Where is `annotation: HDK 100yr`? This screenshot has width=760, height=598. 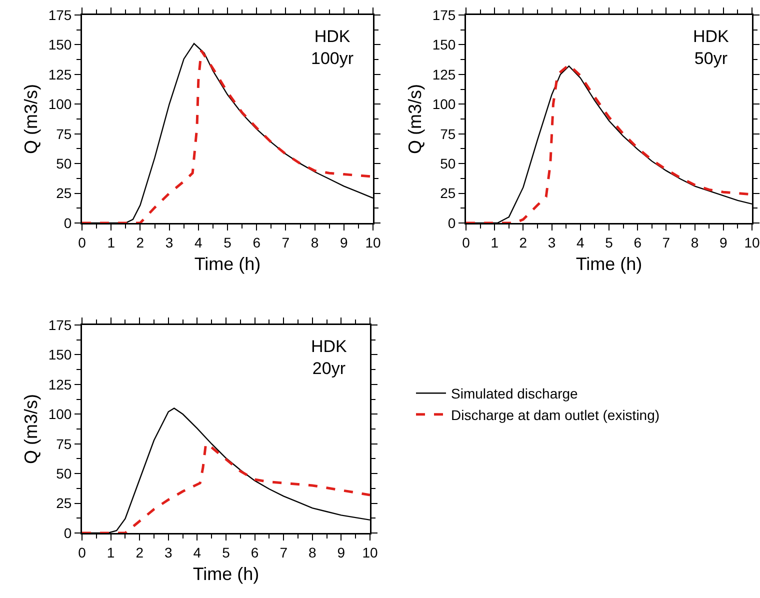
annotation: HDK 100yr is located at coordinates (332, 47).